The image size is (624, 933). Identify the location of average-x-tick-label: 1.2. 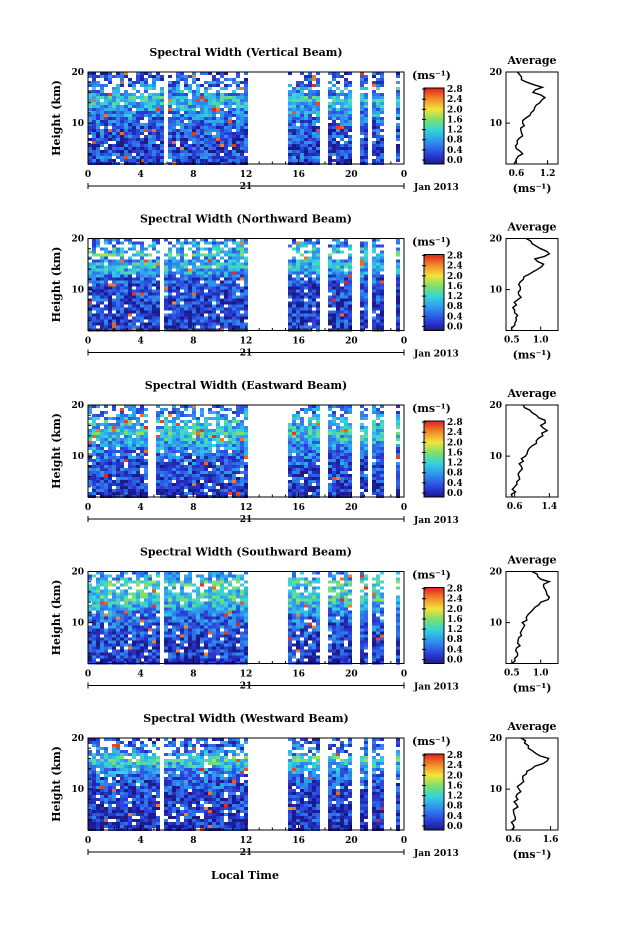
(548, 174).